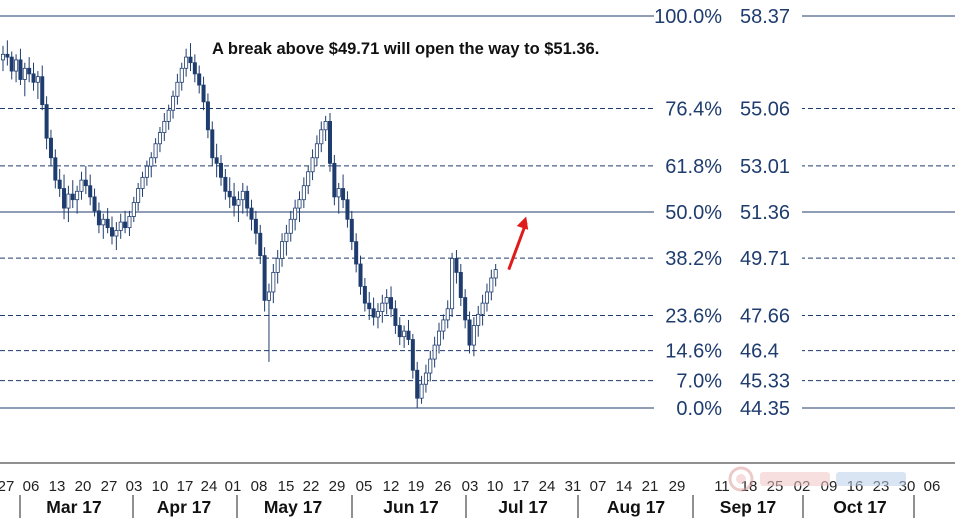  I want to click on month-label: May 17, so click(293, 507).